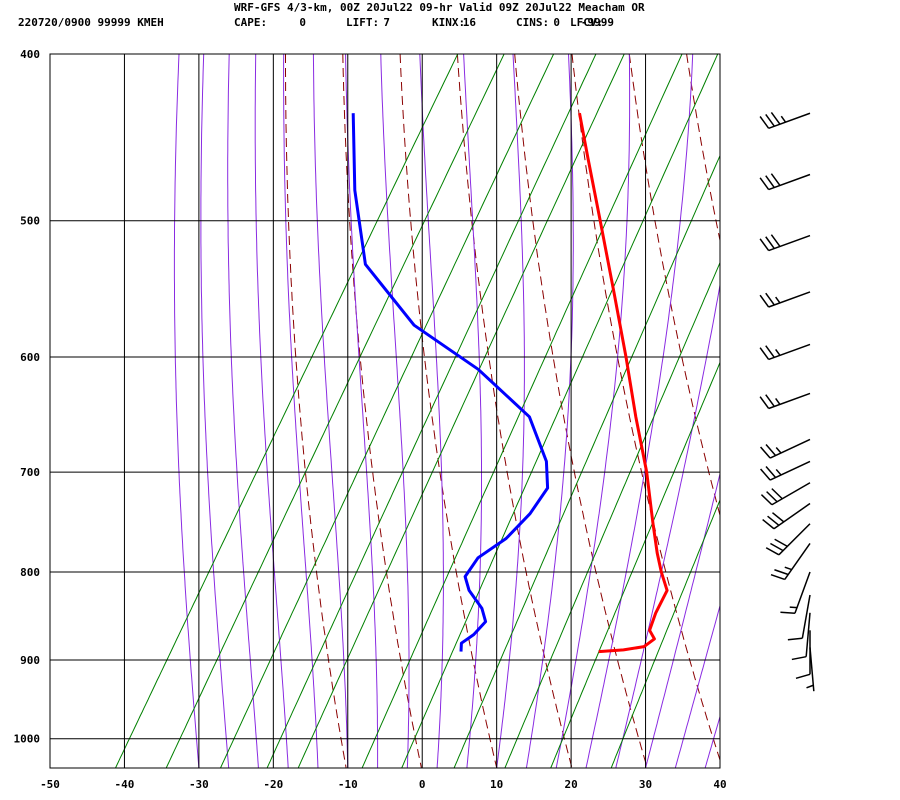  What do you see at coordinates (125, 784) in the screenshot?
I see `x-tick-label: -40` at bounding box center [125, 784].